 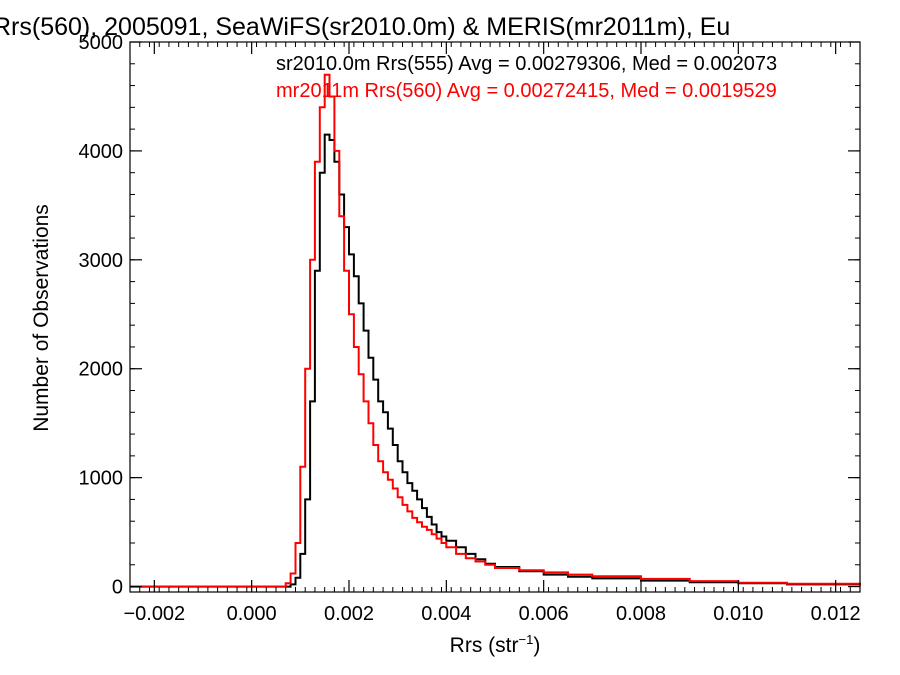 What do you see at coordinates (641, 614) in the screenshot?
I see `x-tick-label: 0.008` at bounding box center [641, 614].